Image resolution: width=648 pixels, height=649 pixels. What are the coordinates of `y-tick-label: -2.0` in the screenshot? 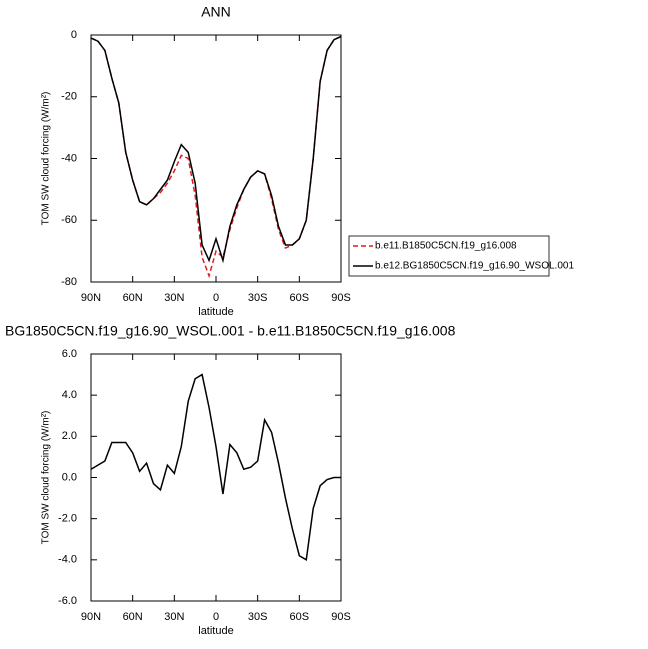 It's located at (67, 519).